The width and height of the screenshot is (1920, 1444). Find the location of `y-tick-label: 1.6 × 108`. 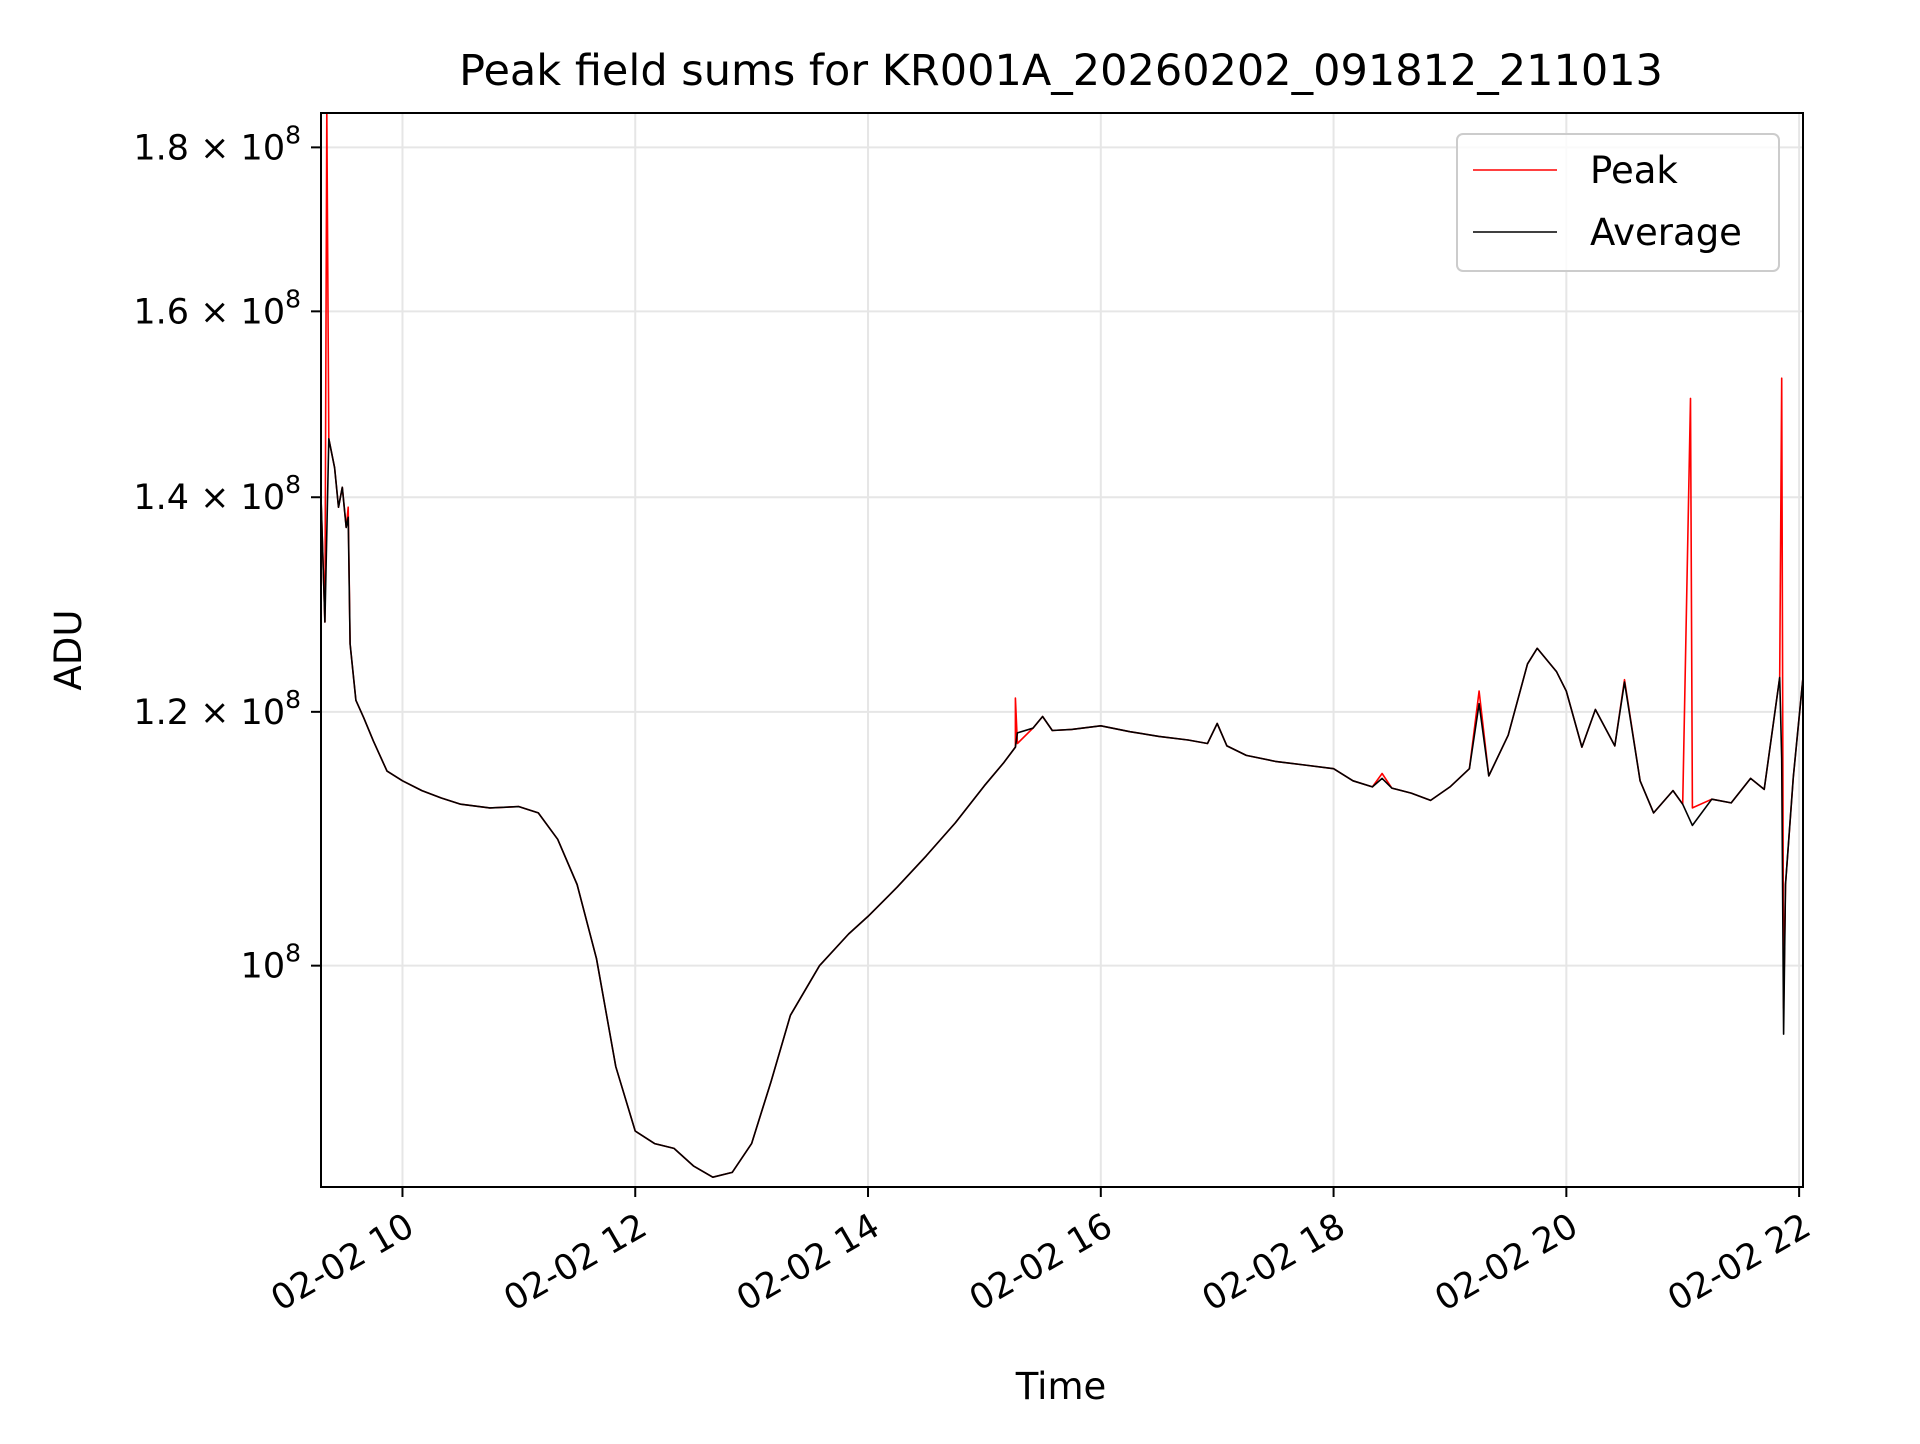

y-tick-label: 1.6 × 108 is located at coordinates (217, 308).